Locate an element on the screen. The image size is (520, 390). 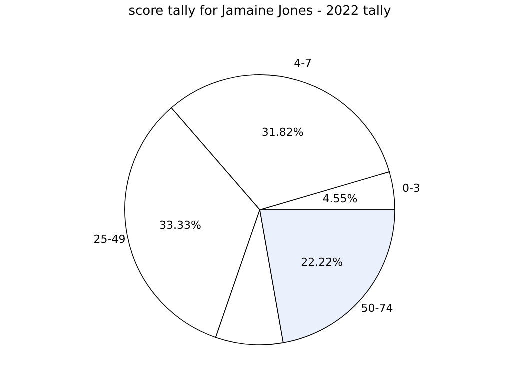
data-label: 22.22% is located at coordinates (322, 262).